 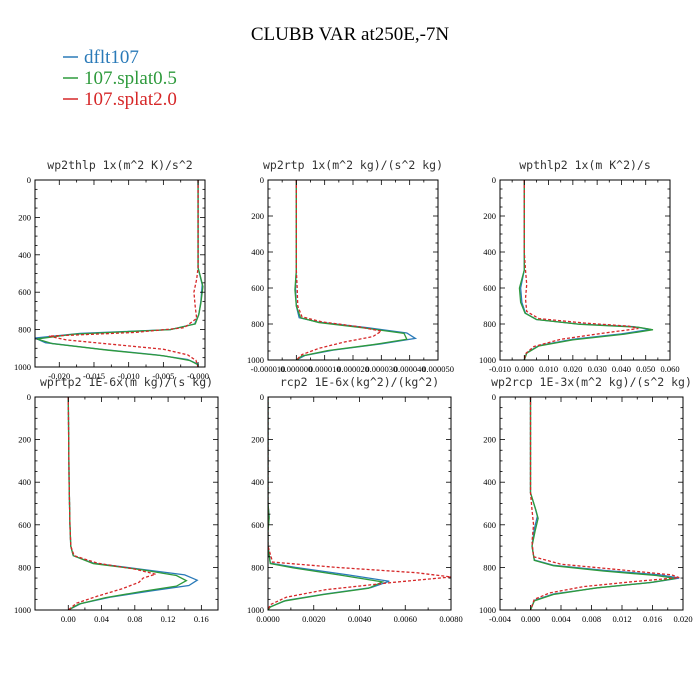 I want to click on x-tick-label: -0.000010, so click(x=268, y=369).